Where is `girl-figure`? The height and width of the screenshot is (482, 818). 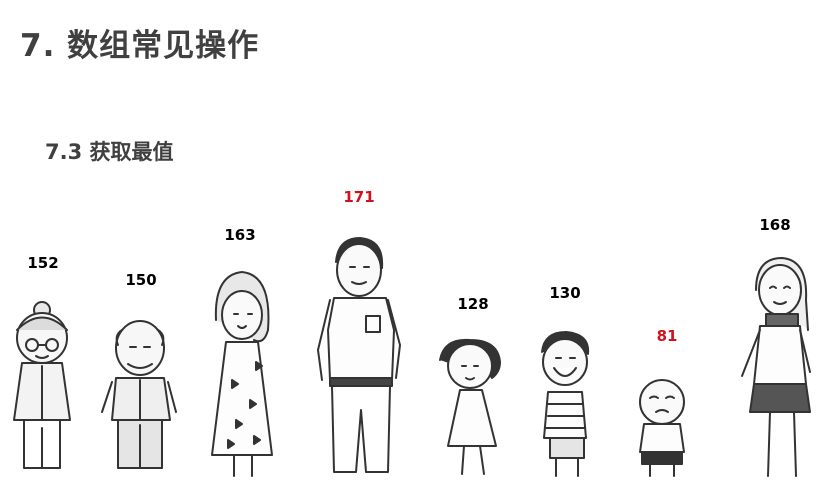 girl-figure is located at coordinates (470, 406).